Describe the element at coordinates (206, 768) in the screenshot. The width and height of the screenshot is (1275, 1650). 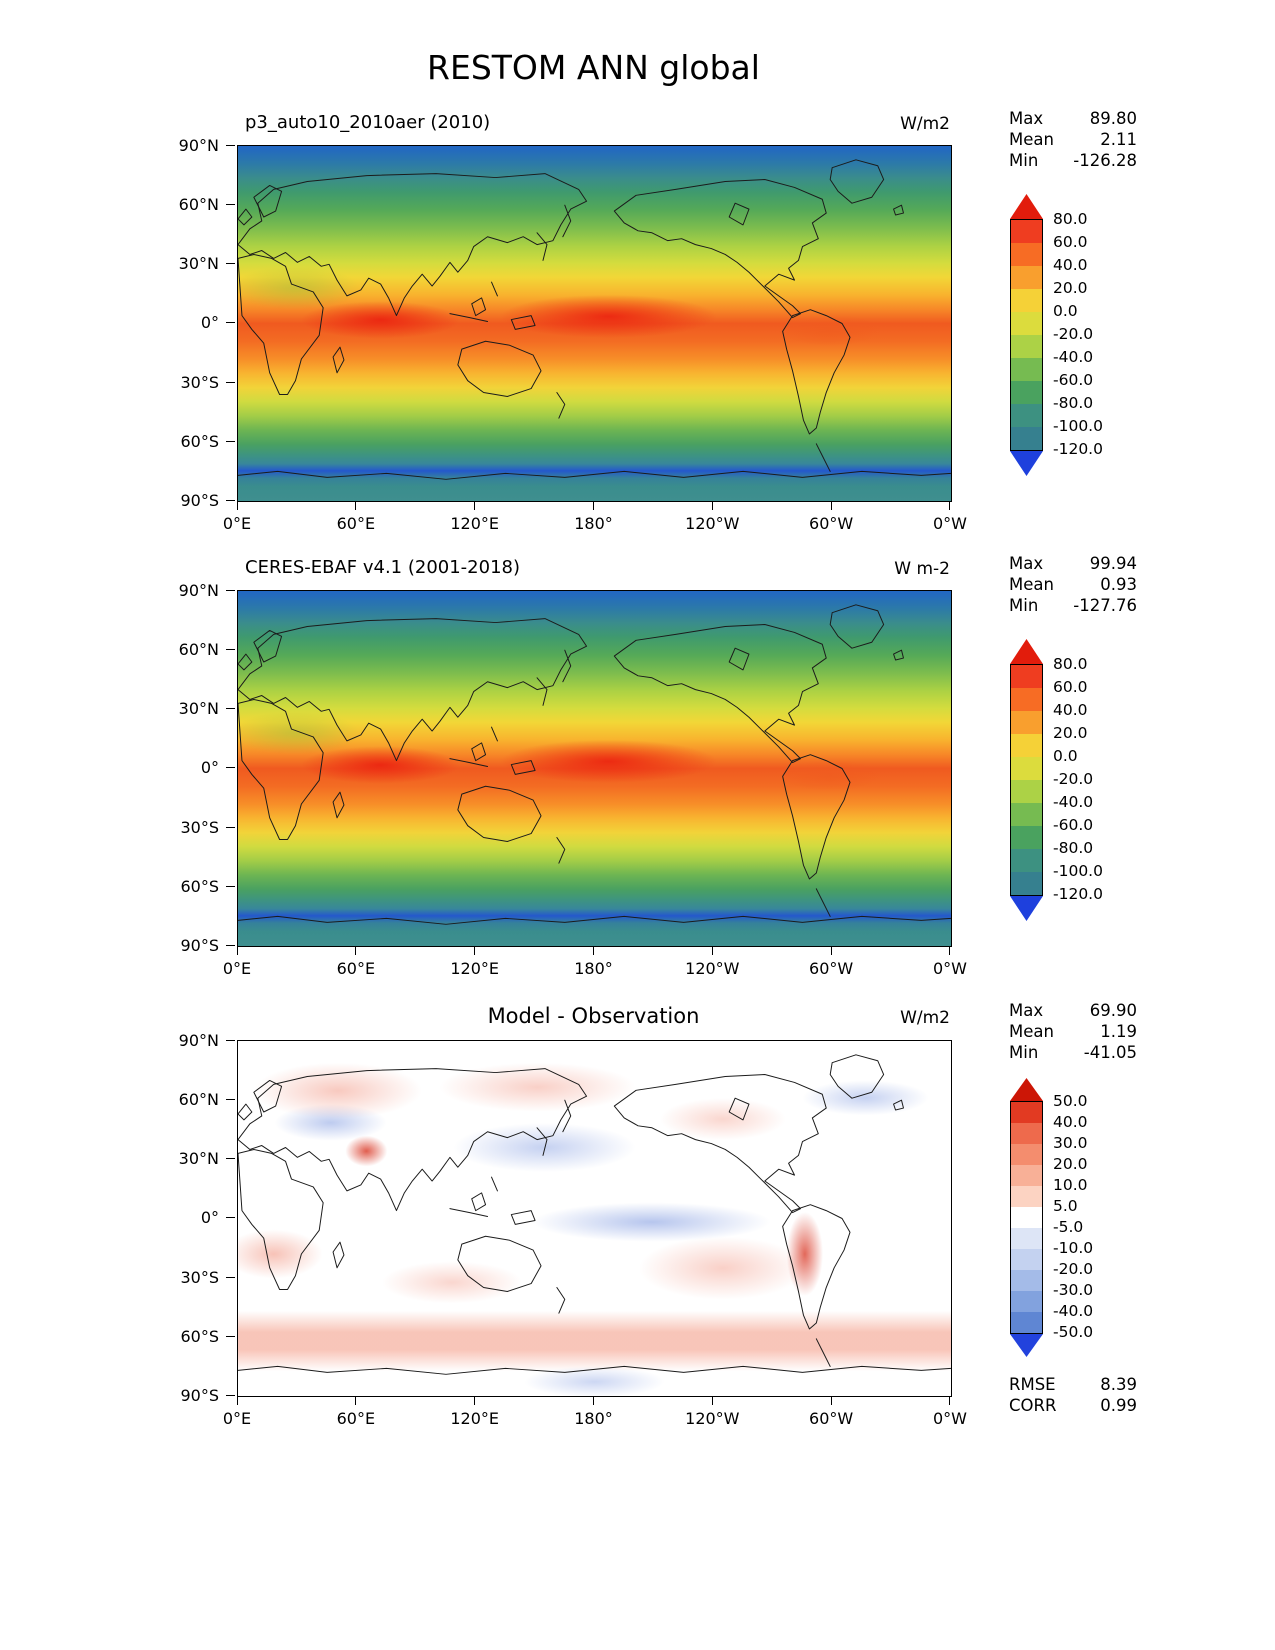
I see `panel2-y-axis: 90°N 60°N 30°N 0° 30°S 60°S 90°S` at that location.